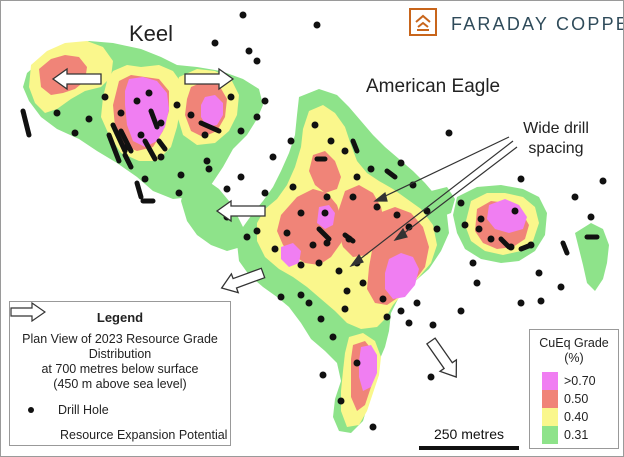 This screenshot has height=457, width=624. What do you see at coordinates (209, 79) in the screenshot?
I see `expansion-arrow-keel-east` at bounding box center [209, 79].